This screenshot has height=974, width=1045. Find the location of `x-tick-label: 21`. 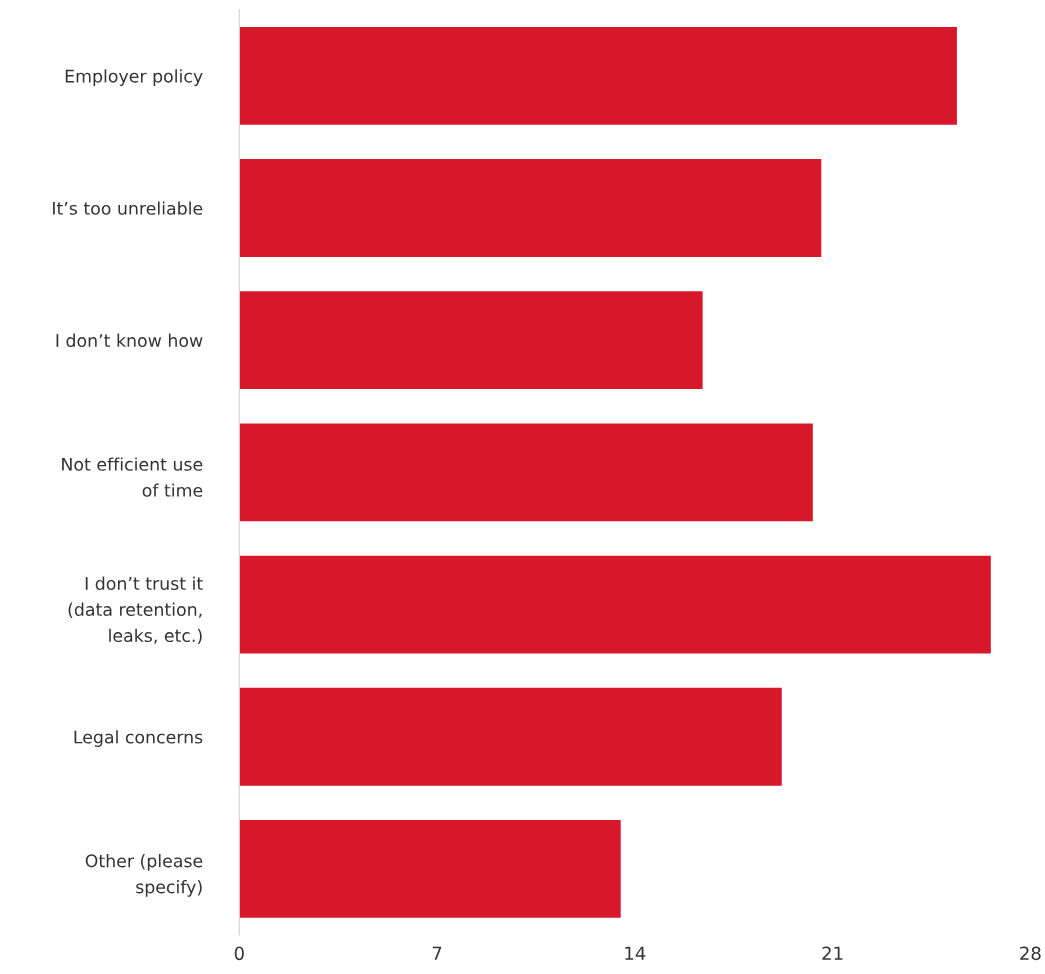

x-tick-label: 21 is located at coordinates (832, 953).